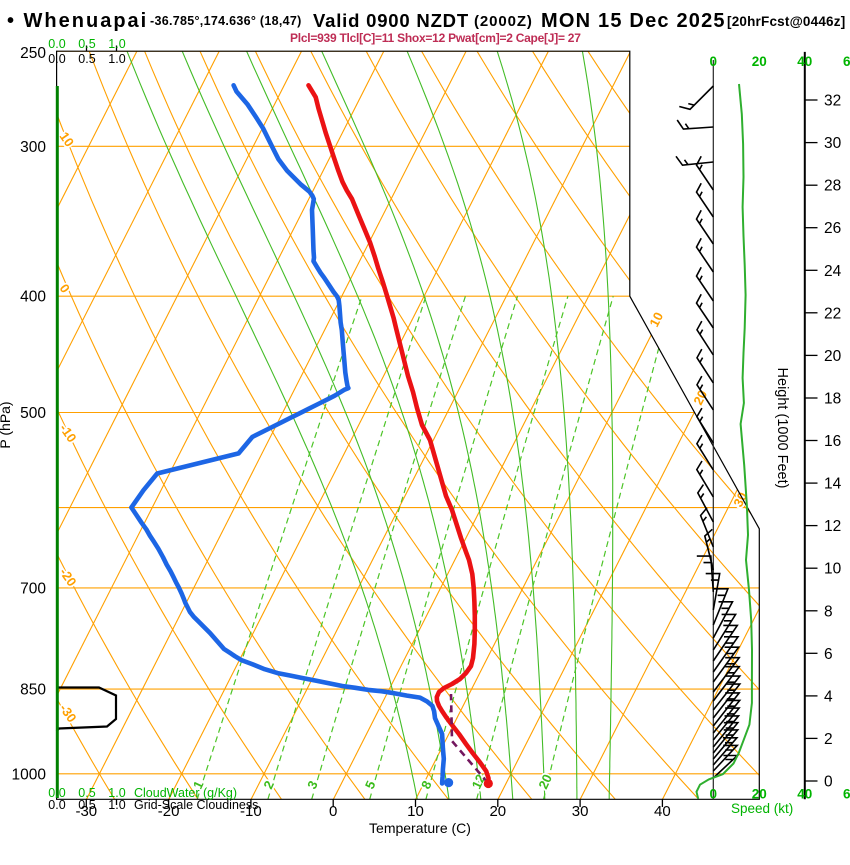 This screenshot has height=865, width=850. I want to click on svg-text: P (hPa), so click(6, 424).